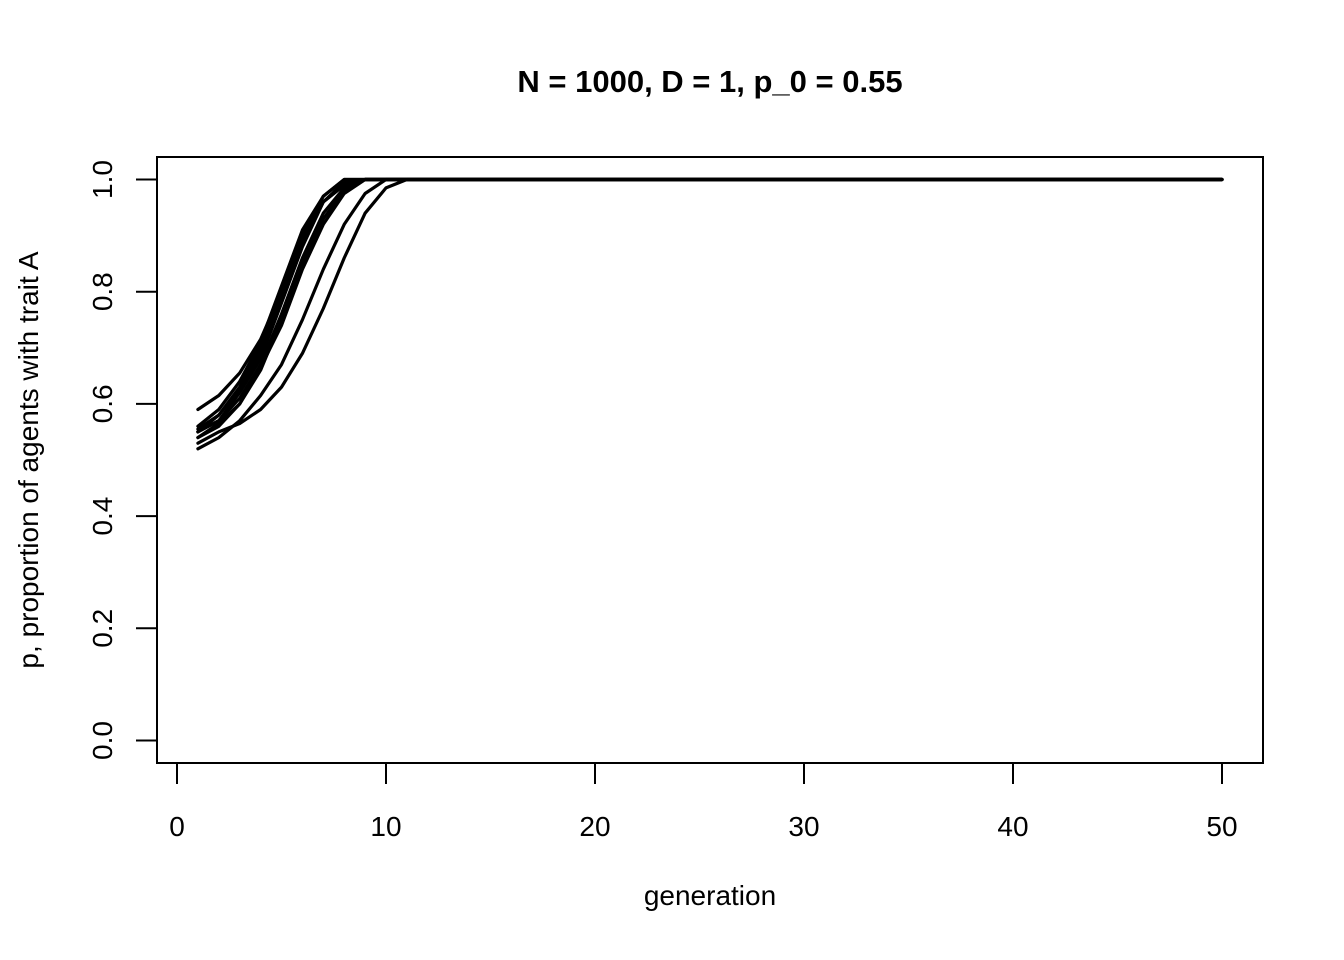 This screenshot has height=960, width=1344. Describe the element at coordinates (1012, 826) in the screenshot. I see `x-tick-label: 40` at that location.